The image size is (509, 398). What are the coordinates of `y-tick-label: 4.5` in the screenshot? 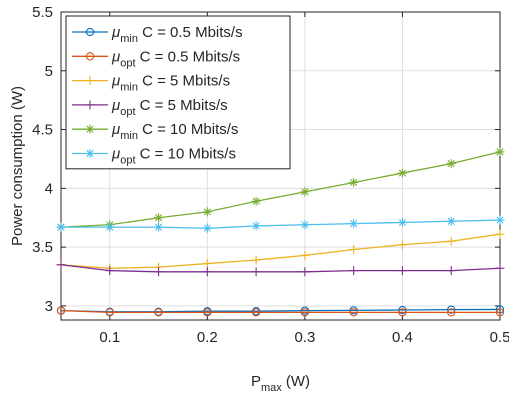 It's located at (42, 130).